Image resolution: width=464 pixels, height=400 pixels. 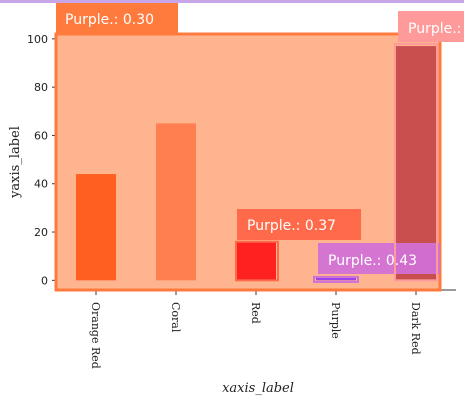 I want to click on annotation-outline-purple, so click(x=336, y=279).